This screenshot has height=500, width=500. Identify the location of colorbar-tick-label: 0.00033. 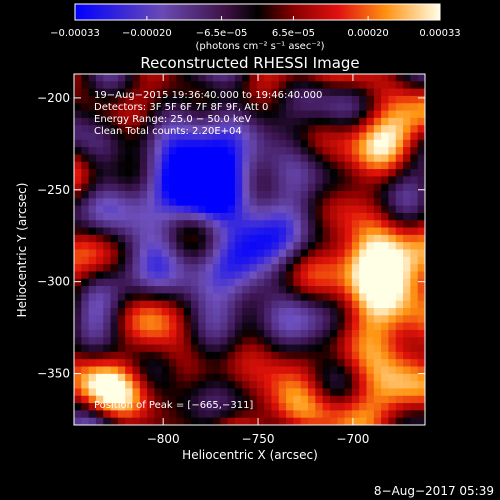
(439, 33).